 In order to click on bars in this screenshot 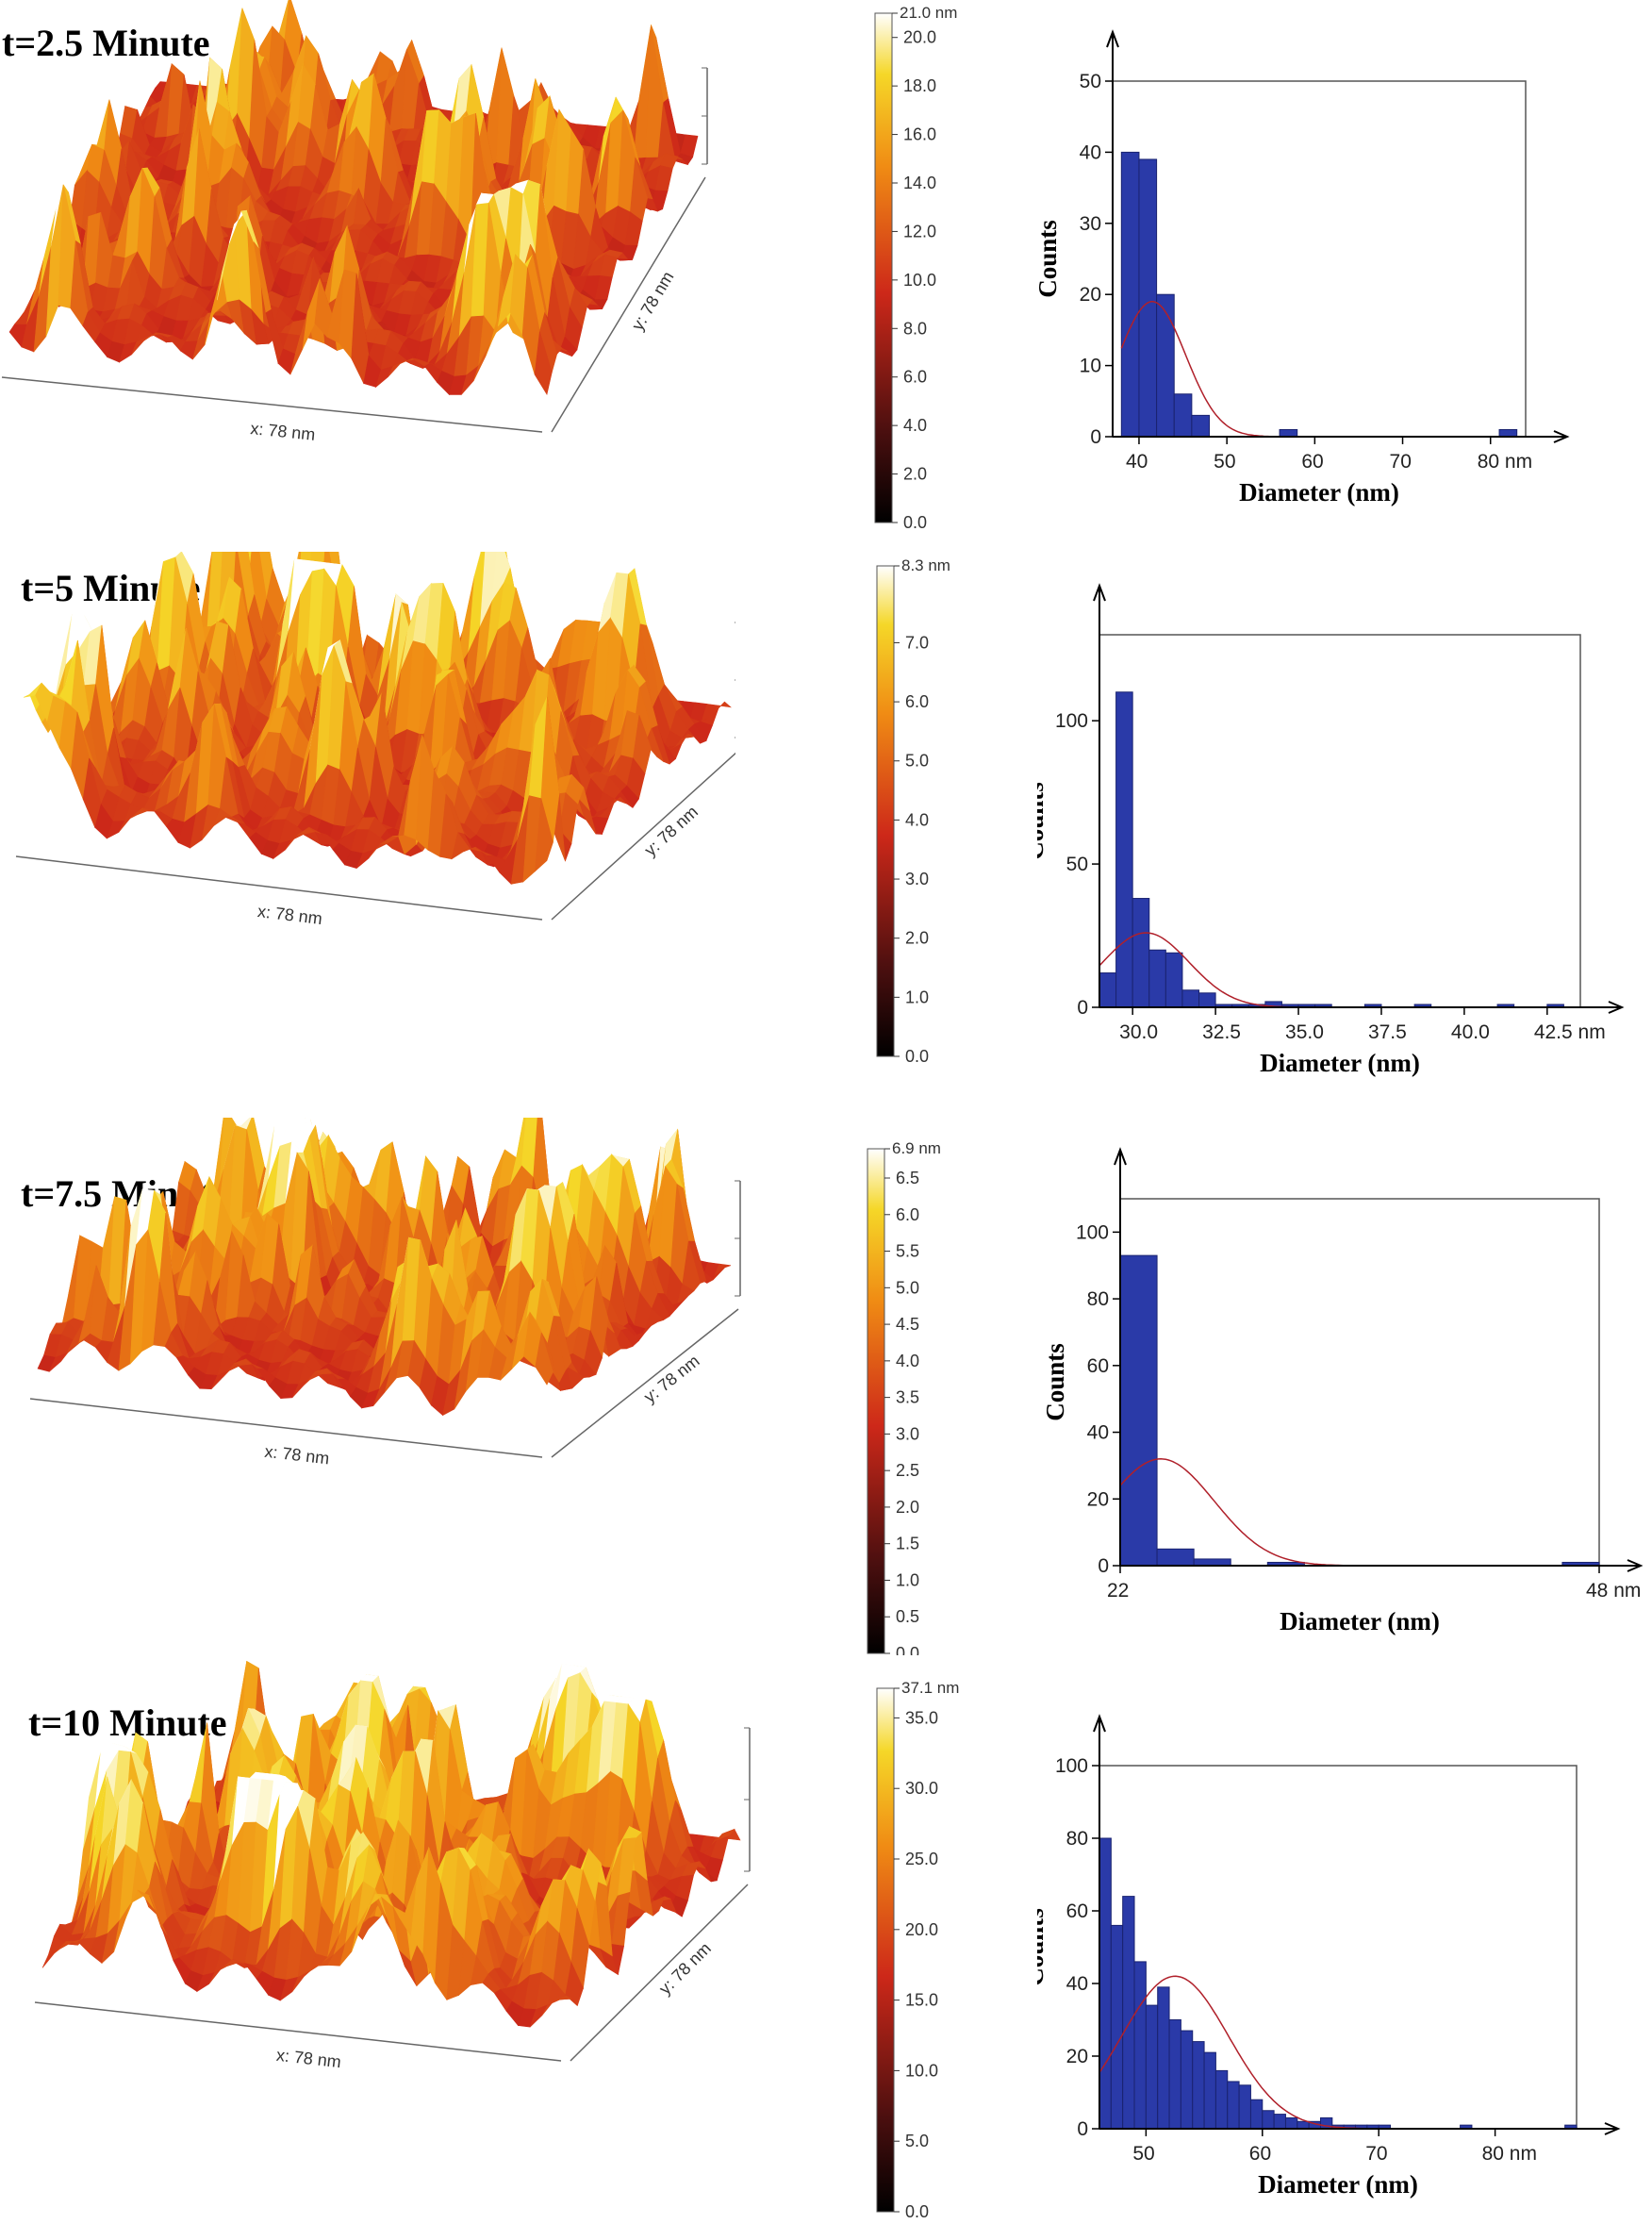, I will do `click(1338, 1983)`.